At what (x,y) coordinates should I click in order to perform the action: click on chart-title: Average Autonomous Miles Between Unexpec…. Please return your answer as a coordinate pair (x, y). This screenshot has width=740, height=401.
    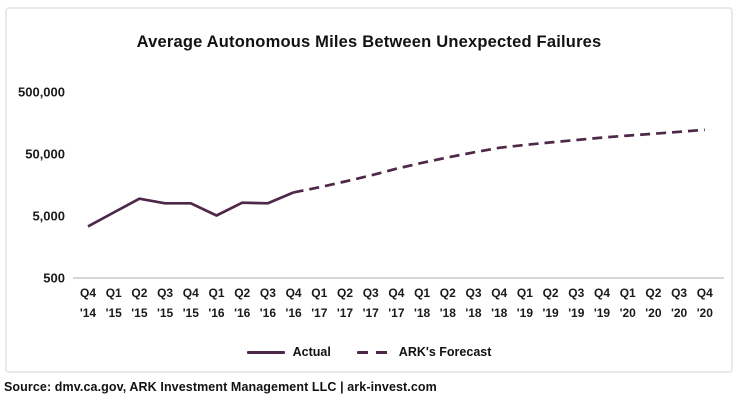
    Looking at the image, I should click on (369, 42).